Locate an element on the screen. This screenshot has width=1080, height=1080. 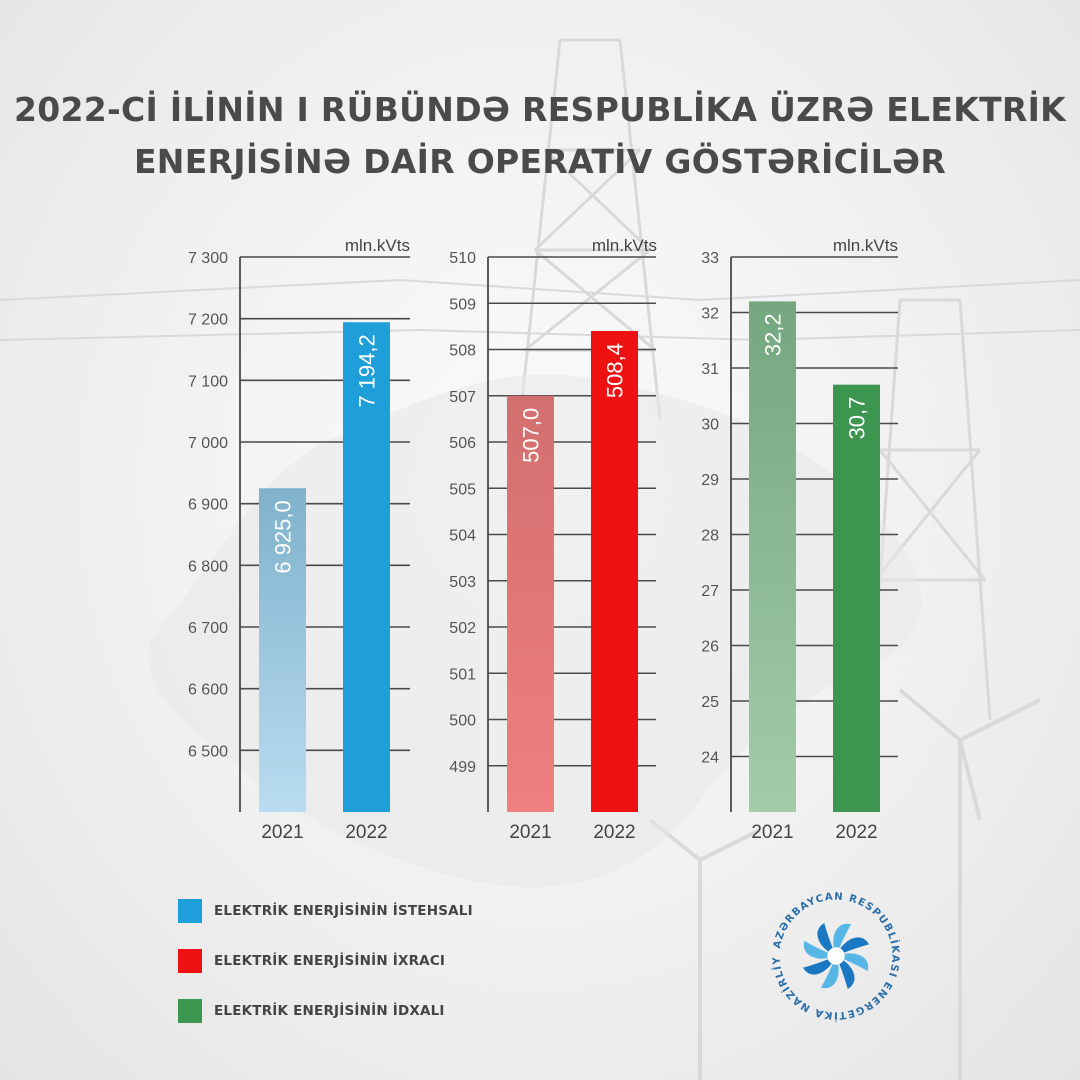
legend-swatch-production is located at coordinates (190, 911).